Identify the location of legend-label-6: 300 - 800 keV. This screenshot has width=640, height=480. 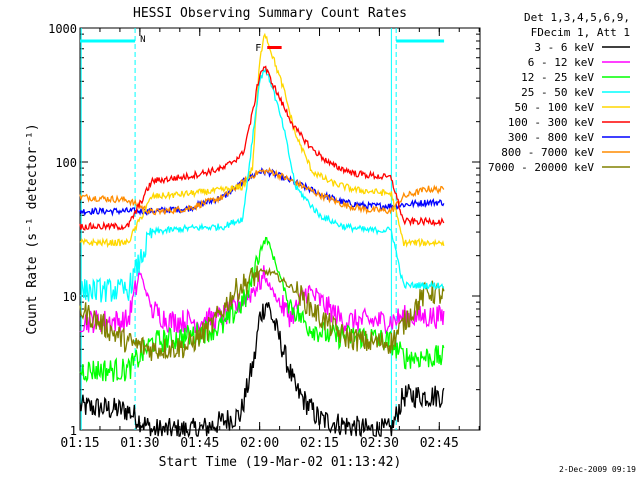
(551, 137).